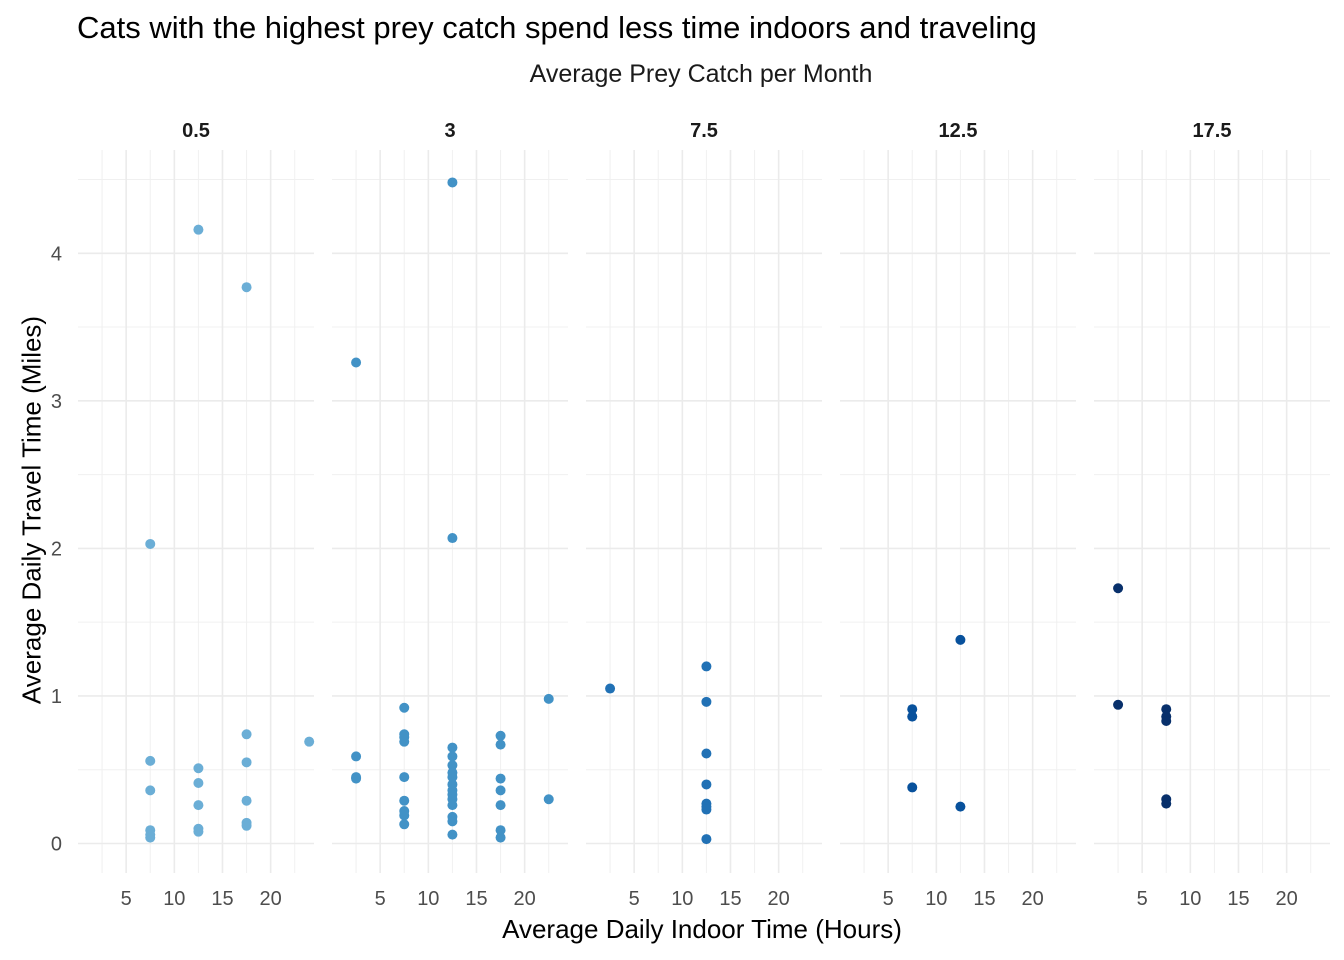 Image resolution: width=1344 pixels, height=960 pixels. Describe the element at coordinates (196, 131) in the screenshot. I see `facet-label: 0.5` at that location.